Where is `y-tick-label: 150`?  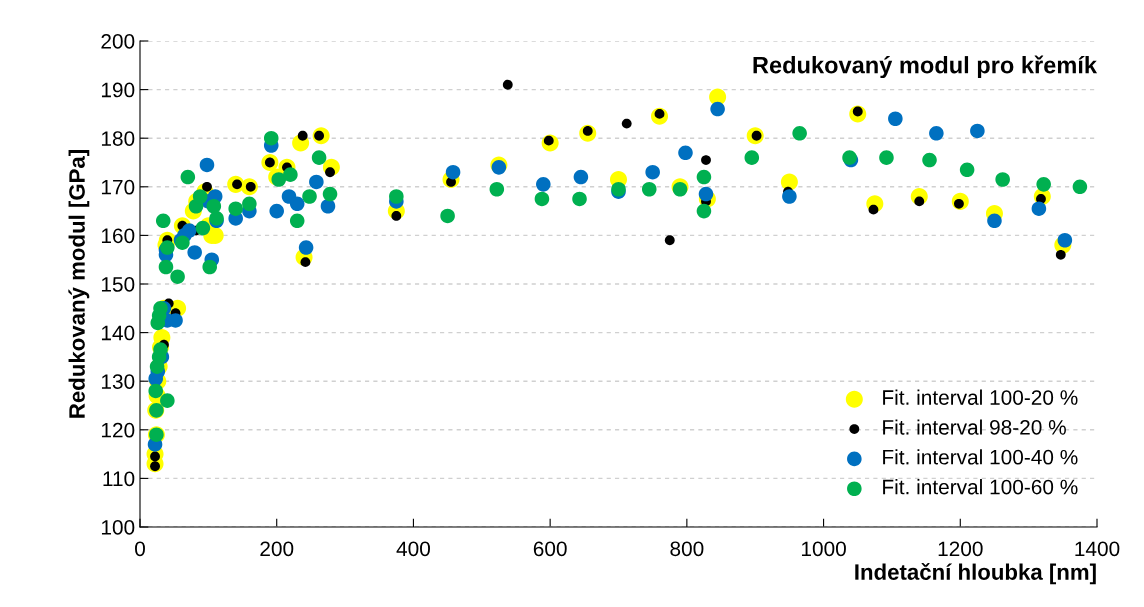
y-tick-label: 150 is located at coordinates (118, 284).